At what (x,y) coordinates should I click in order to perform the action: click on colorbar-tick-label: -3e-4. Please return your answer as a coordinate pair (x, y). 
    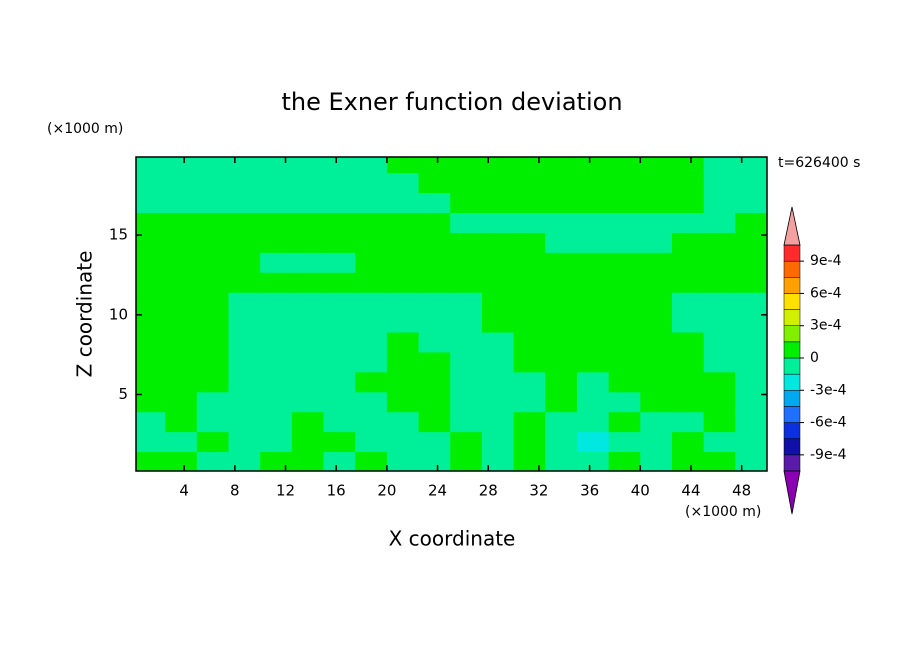
    Looking at the image, I should click on (828, 390).